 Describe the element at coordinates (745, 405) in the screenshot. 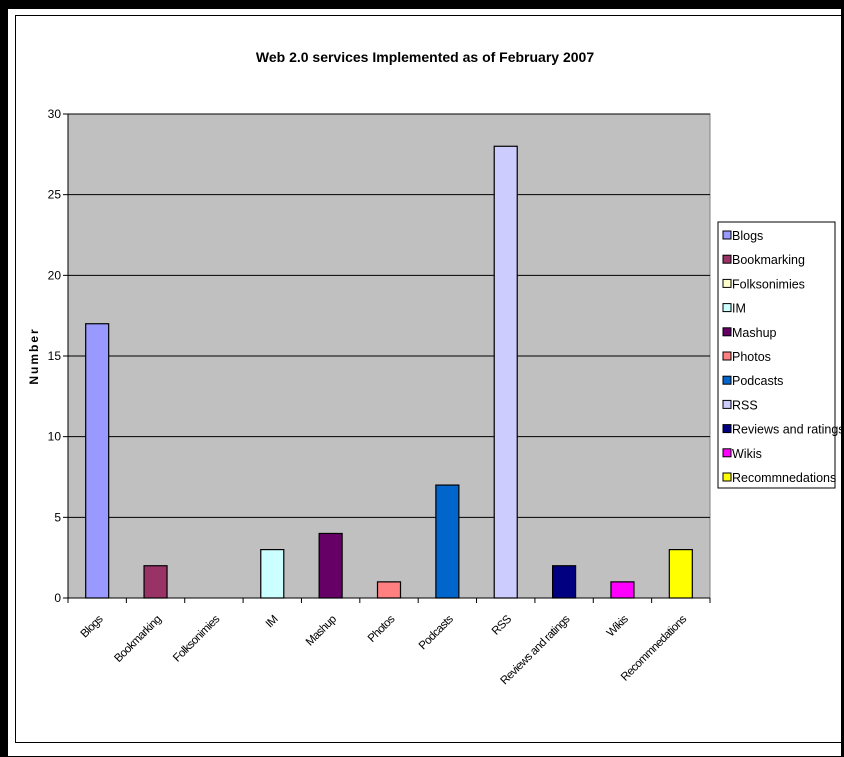

I see `legend-label: RSS` at that location.